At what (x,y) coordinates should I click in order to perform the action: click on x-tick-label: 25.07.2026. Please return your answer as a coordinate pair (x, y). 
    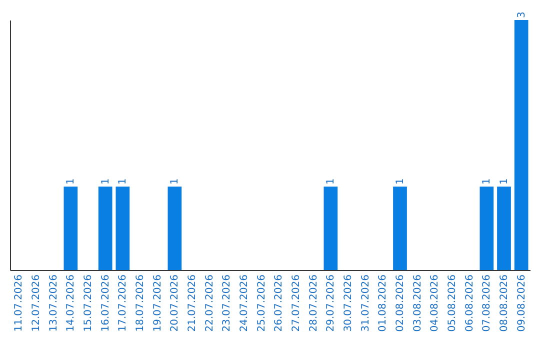
    Looking at the image, I should click on (262, 303).